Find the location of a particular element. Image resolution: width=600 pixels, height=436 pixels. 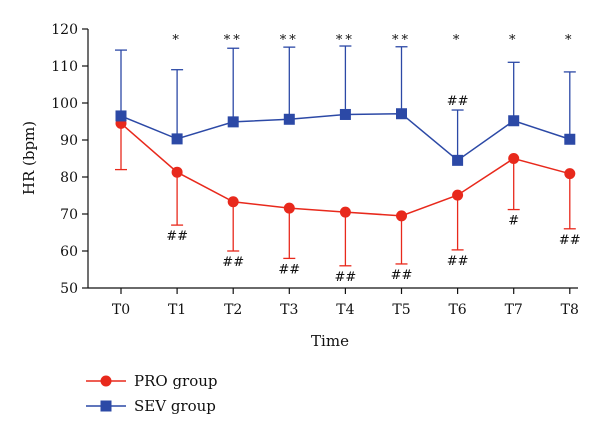

series-line is located at coordinates (345, 137).